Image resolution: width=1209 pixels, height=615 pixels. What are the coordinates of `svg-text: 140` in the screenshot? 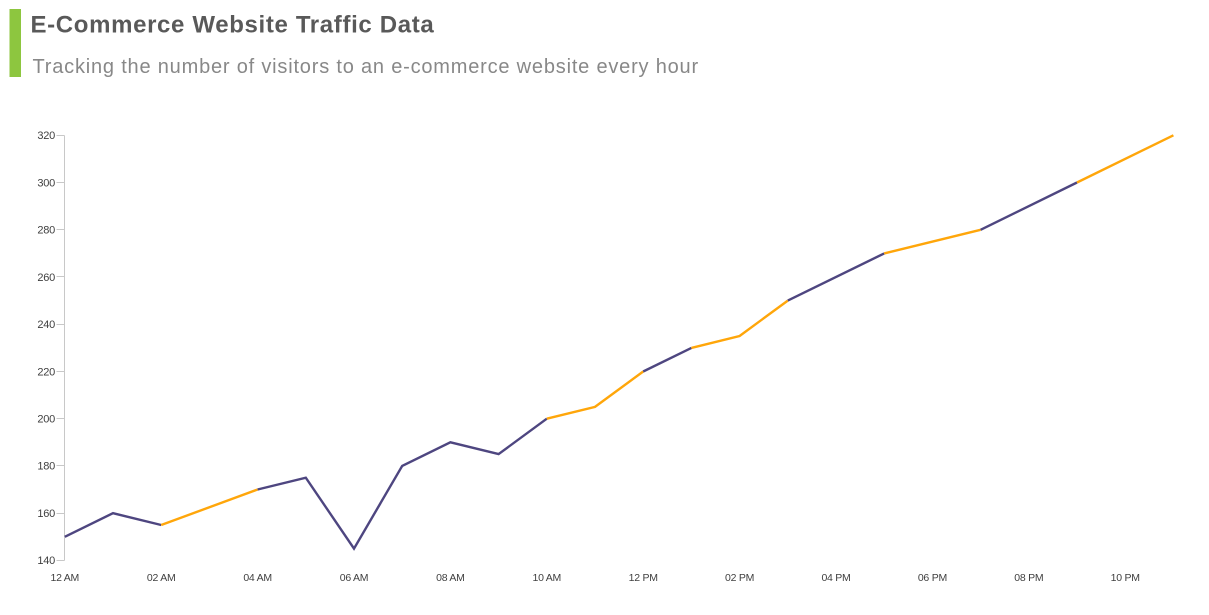 It's located at (46, 561).